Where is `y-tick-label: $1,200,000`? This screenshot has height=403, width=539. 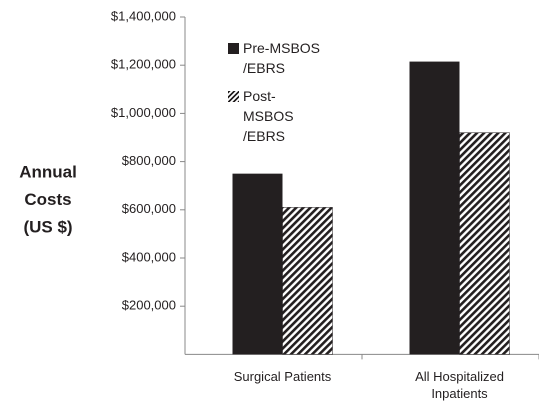 y-tick-label: $1,200,000 is located at coordinates (143, 64).